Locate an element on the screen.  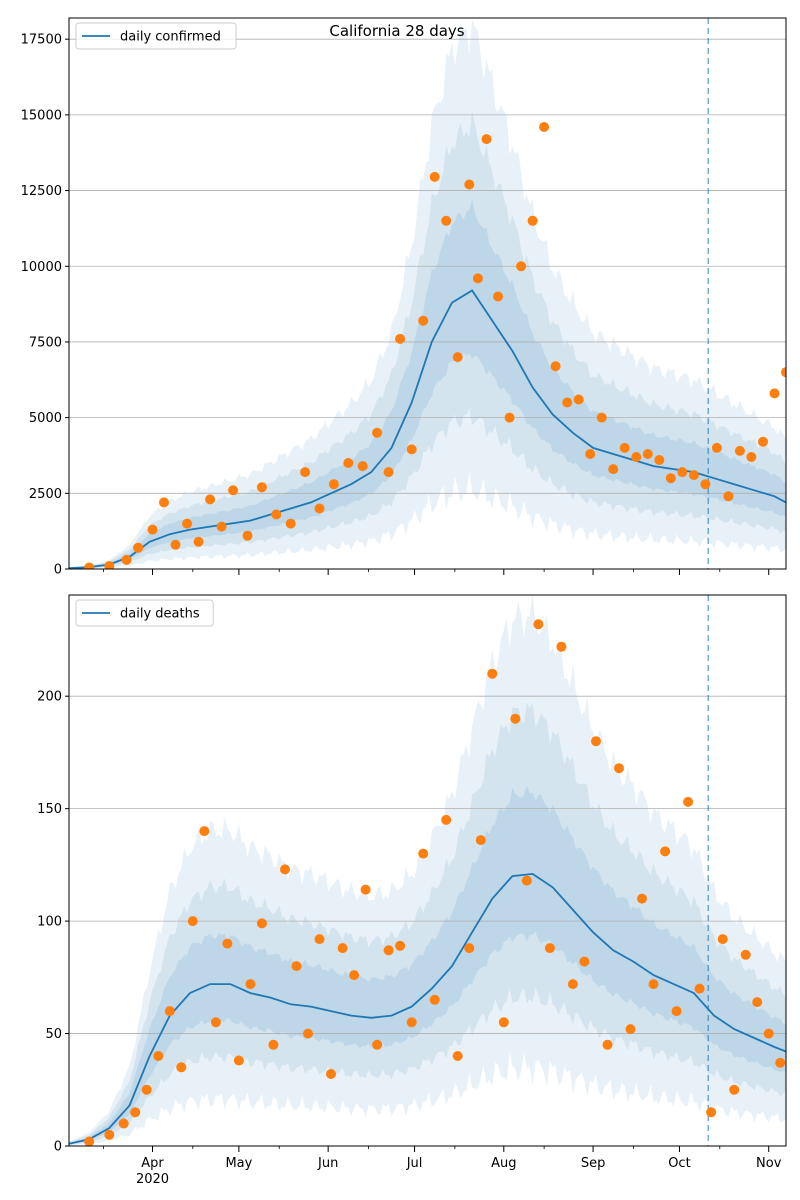
x-tick-label-nov: Nov is located at coordinates (769, 1163).